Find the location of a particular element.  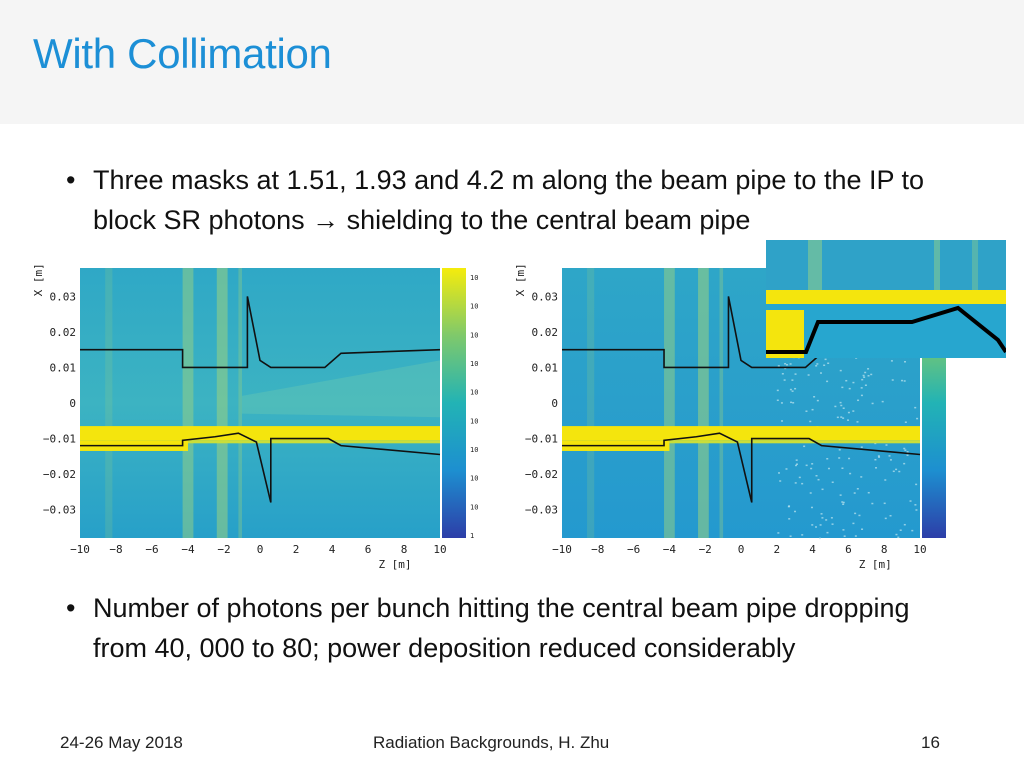

x-tick-label: −6 is located at coordinates (151, 549).